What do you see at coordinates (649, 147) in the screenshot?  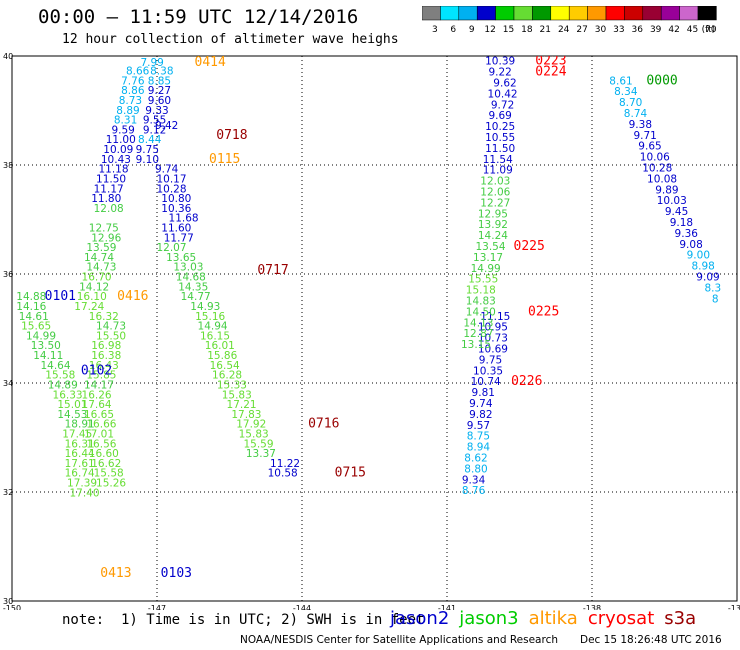 I see `swh-value: 9.65` at bounding box center [649, 147].